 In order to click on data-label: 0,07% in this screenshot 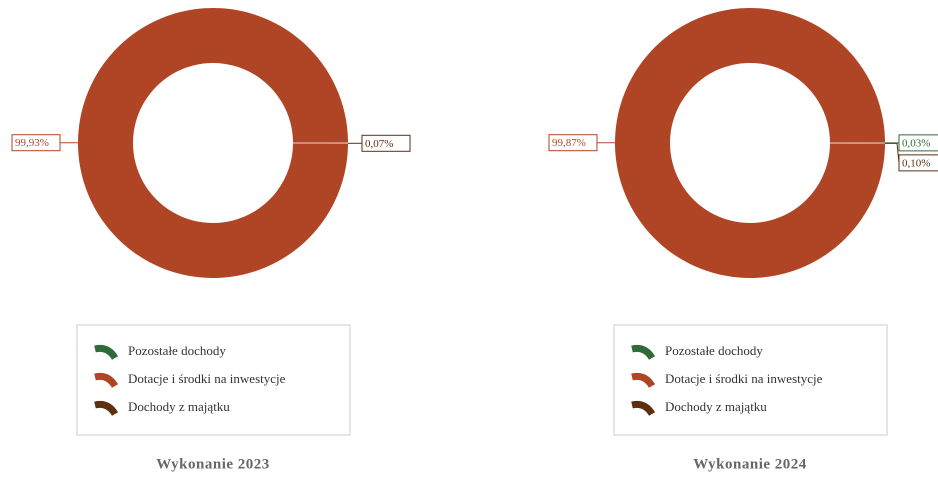, I will do `click(379, 144)`.